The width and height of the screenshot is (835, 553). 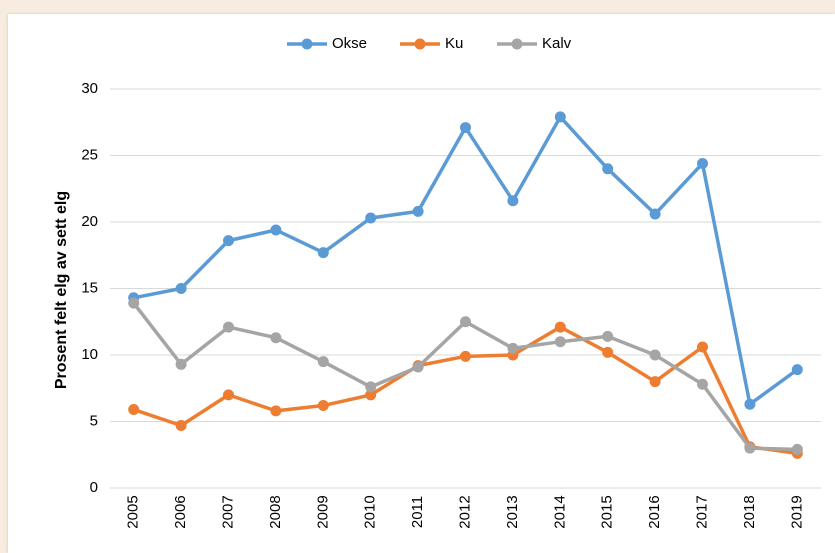 What do you see at coordinates (89, 221) in the screenshot?
I see `y-tick-label: 20` at bounding box center [89, 221].